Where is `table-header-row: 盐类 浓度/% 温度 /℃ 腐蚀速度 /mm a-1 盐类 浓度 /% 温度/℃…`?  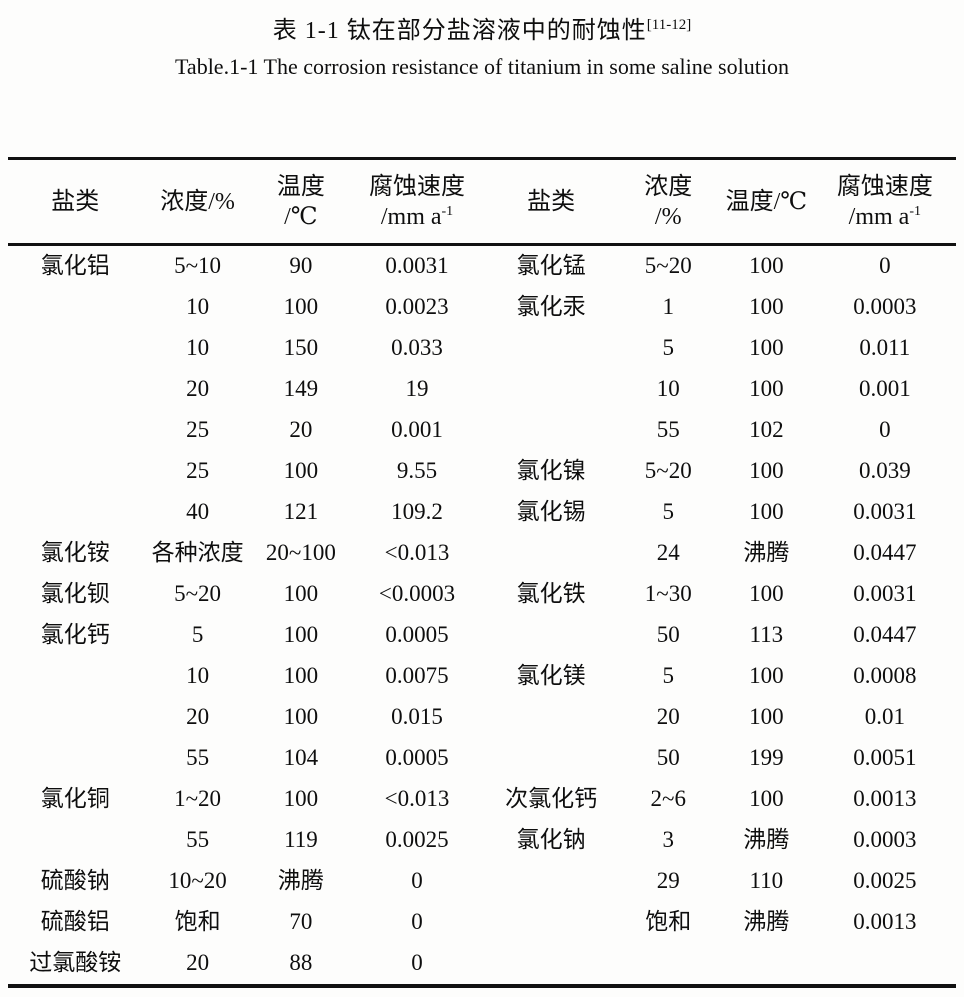 table-header-row: 盐类 浓度/% 温度 /℃ 腐蚀速度 /mm a-1 盐类 浓度 /% 温度/℃… is located at coordinates (482, 203).